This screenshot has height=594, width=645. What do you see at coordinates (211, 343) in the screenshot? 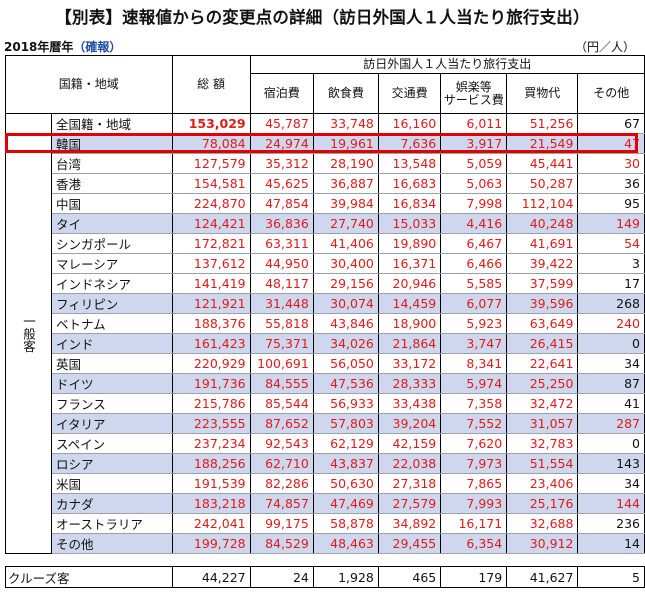
I see `table-cell: 161,423` at bounding box center [211, 343].